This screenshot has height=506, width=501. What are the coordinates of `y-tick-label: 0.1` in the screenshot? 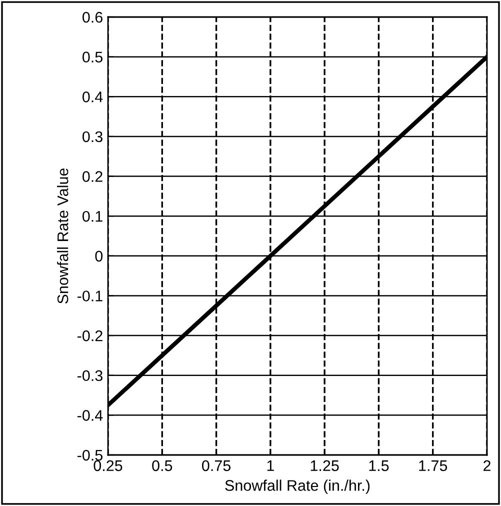 It's located at (92, 216).